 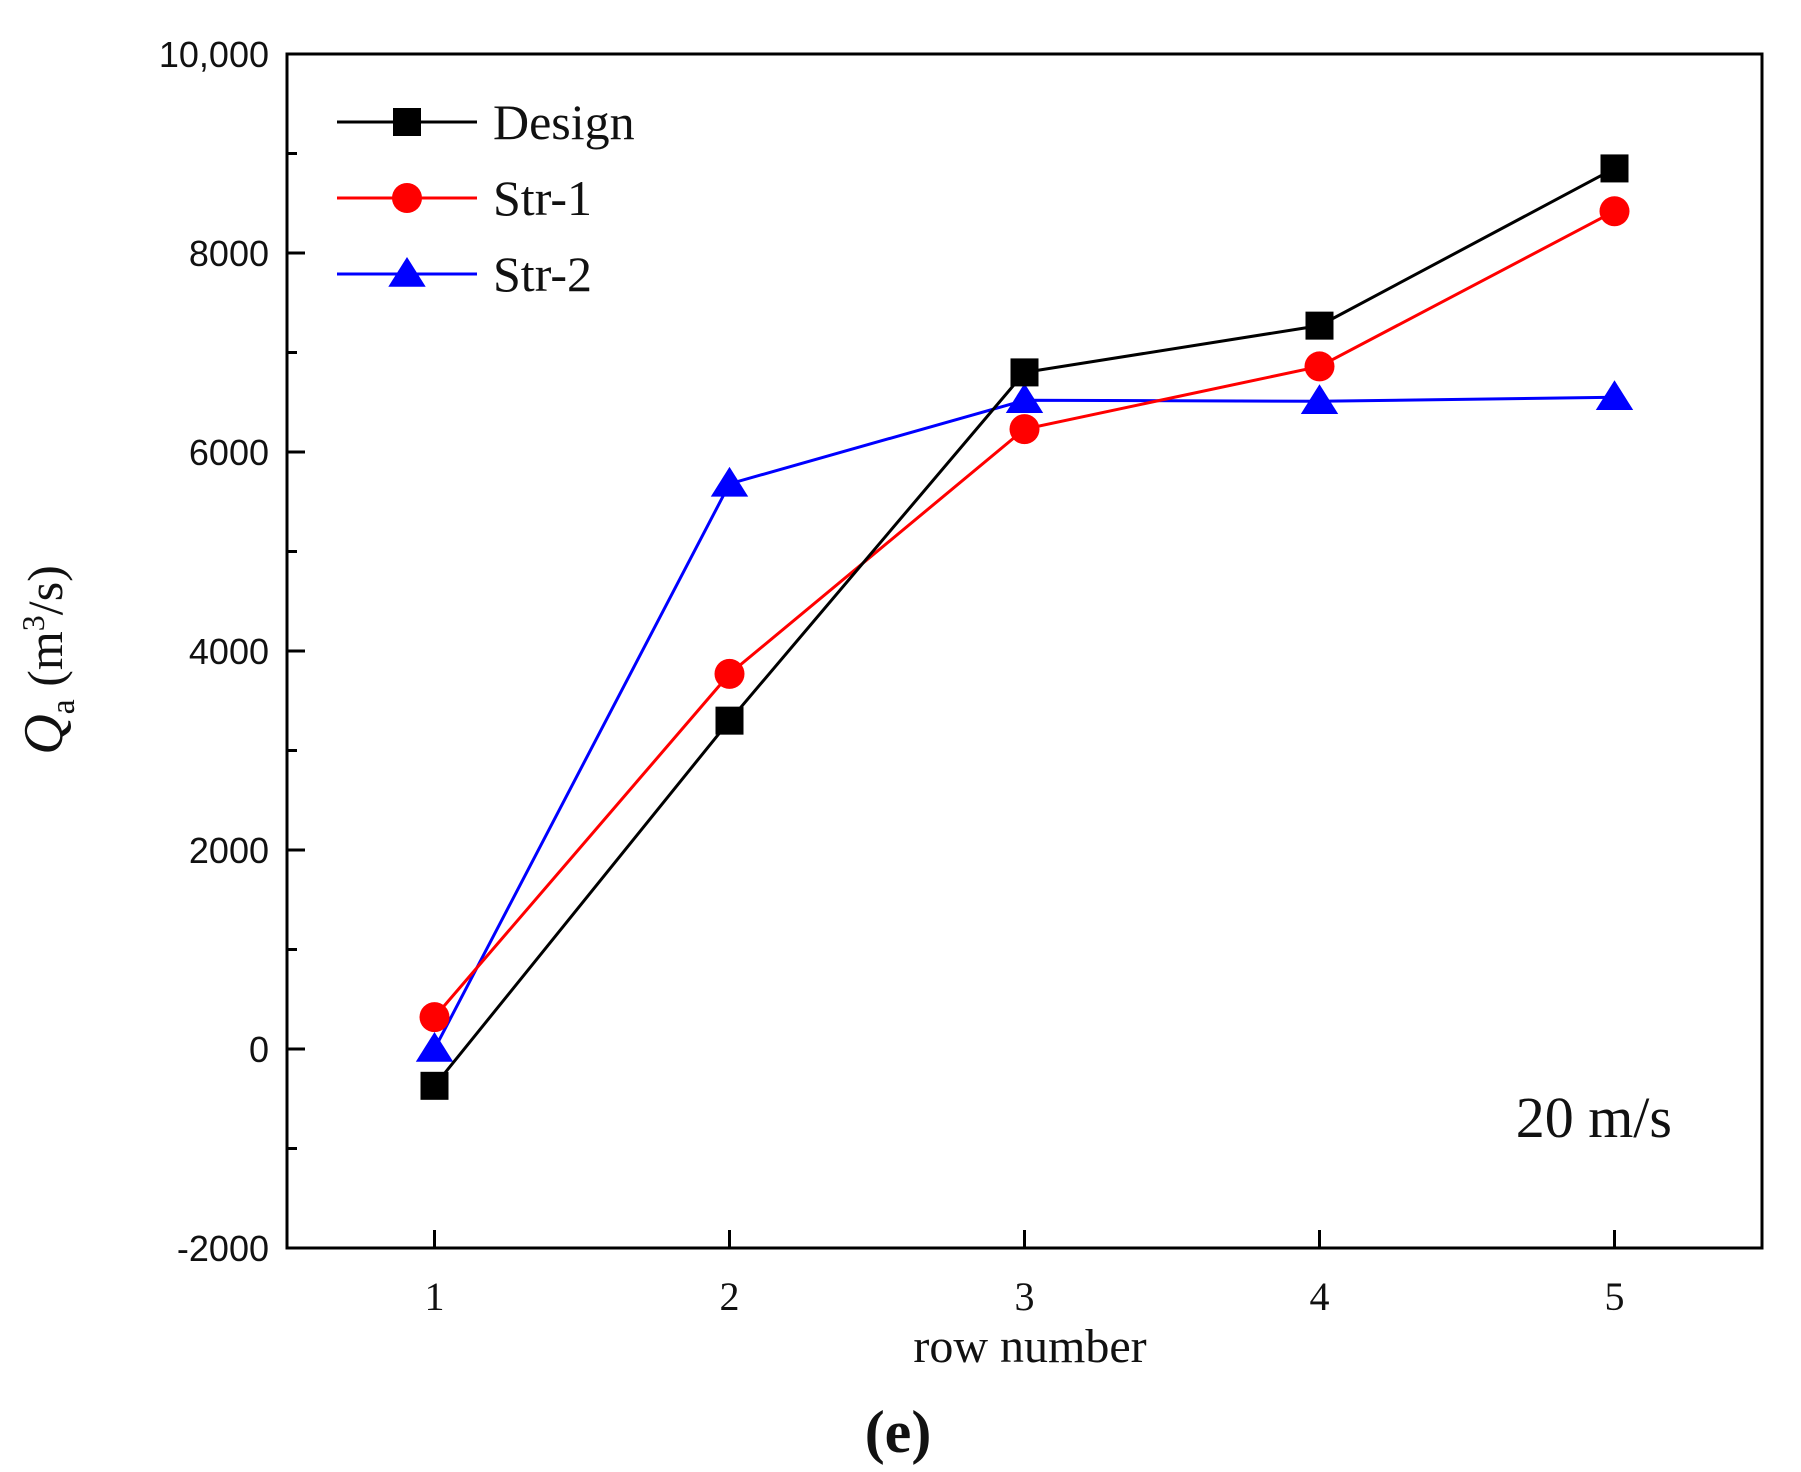 I want to click on y-tick-label: 8000, so click(x=229, y=253).